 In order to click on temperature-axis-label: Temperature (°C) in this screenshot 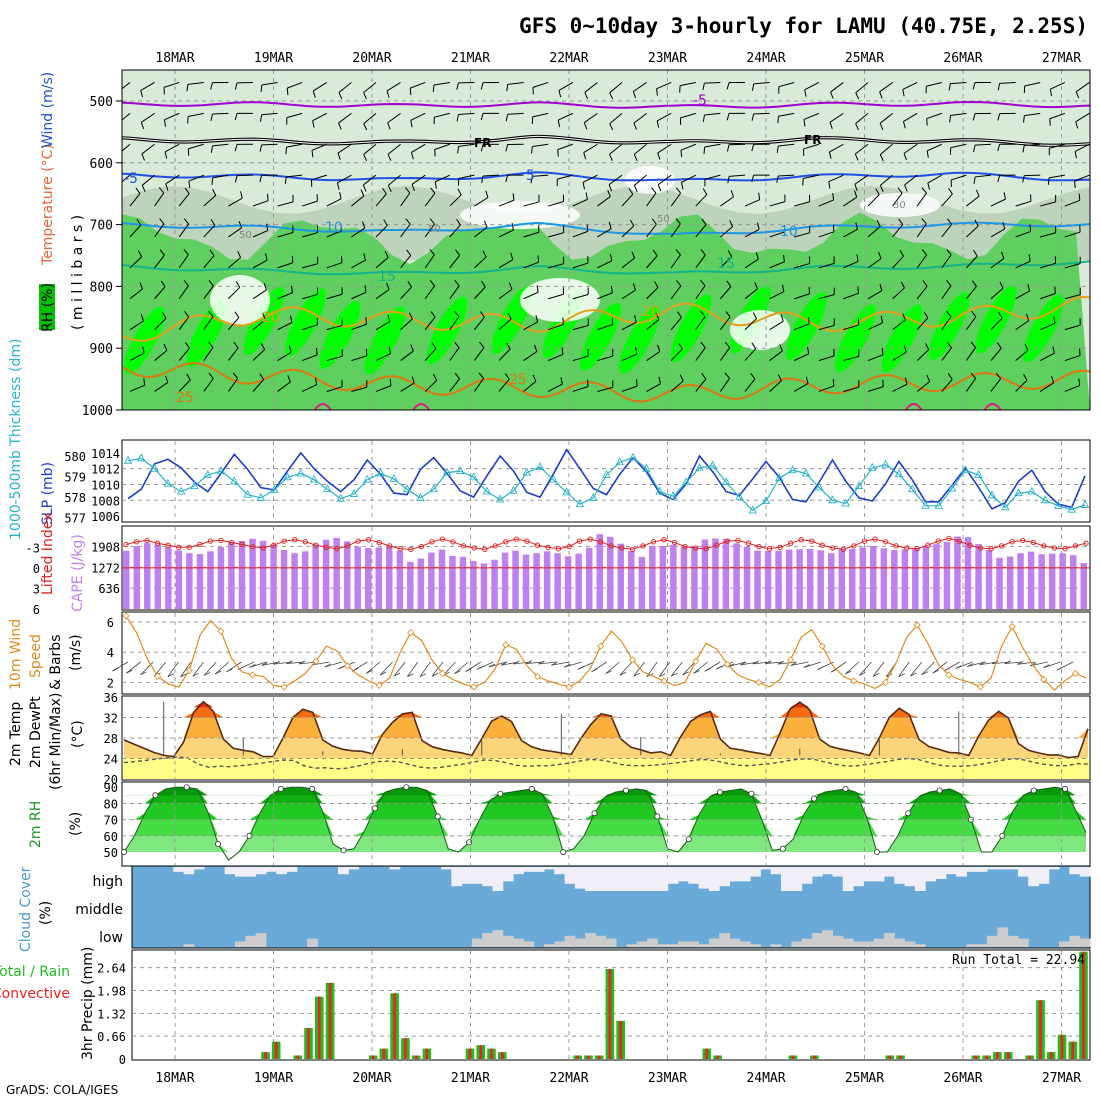, I will do `click(48, 205)`.